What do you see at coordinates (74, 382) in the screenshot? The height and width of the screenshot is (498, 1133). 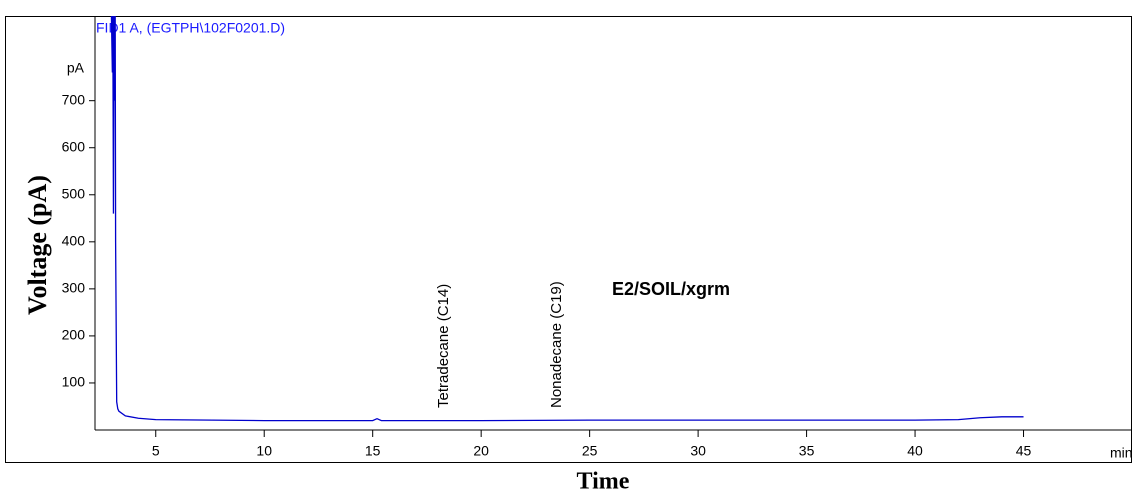 I see `y-tick-label: 100` at bounding box center [74, 382].